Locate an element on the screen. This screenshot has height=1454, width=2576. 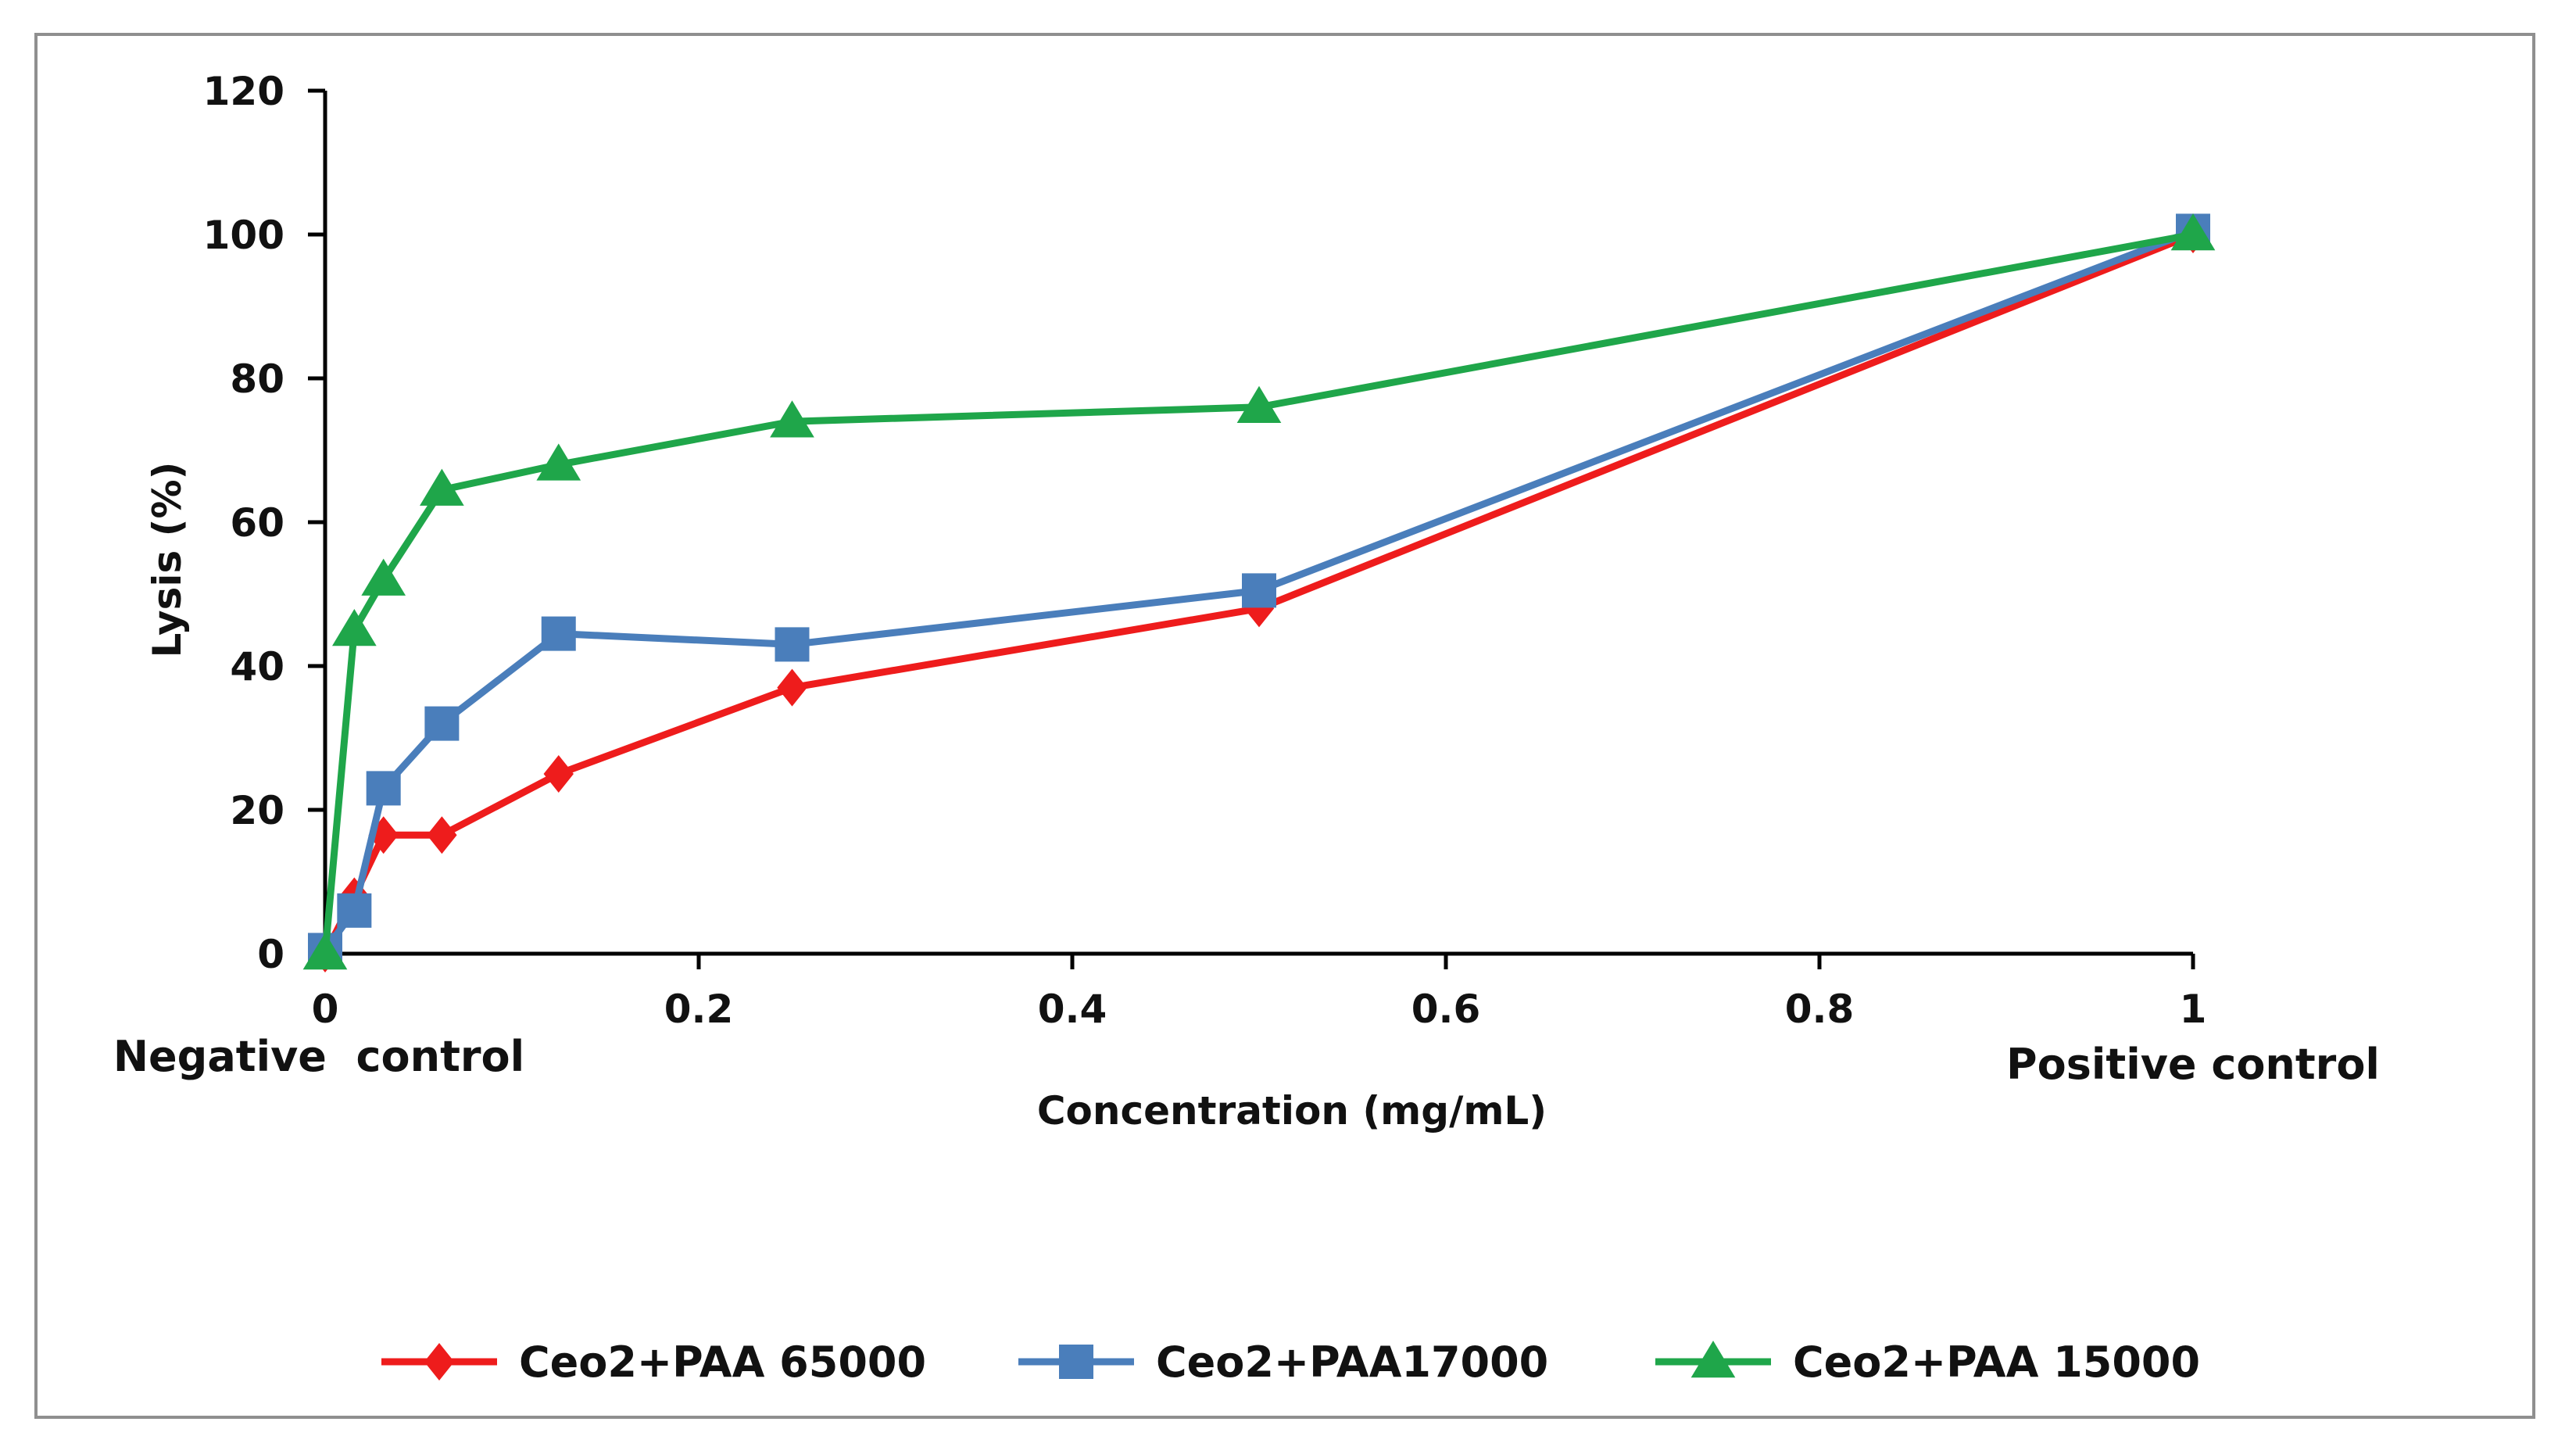
y-axis-title: Lysis (%) is located at coordinates (167, 560).